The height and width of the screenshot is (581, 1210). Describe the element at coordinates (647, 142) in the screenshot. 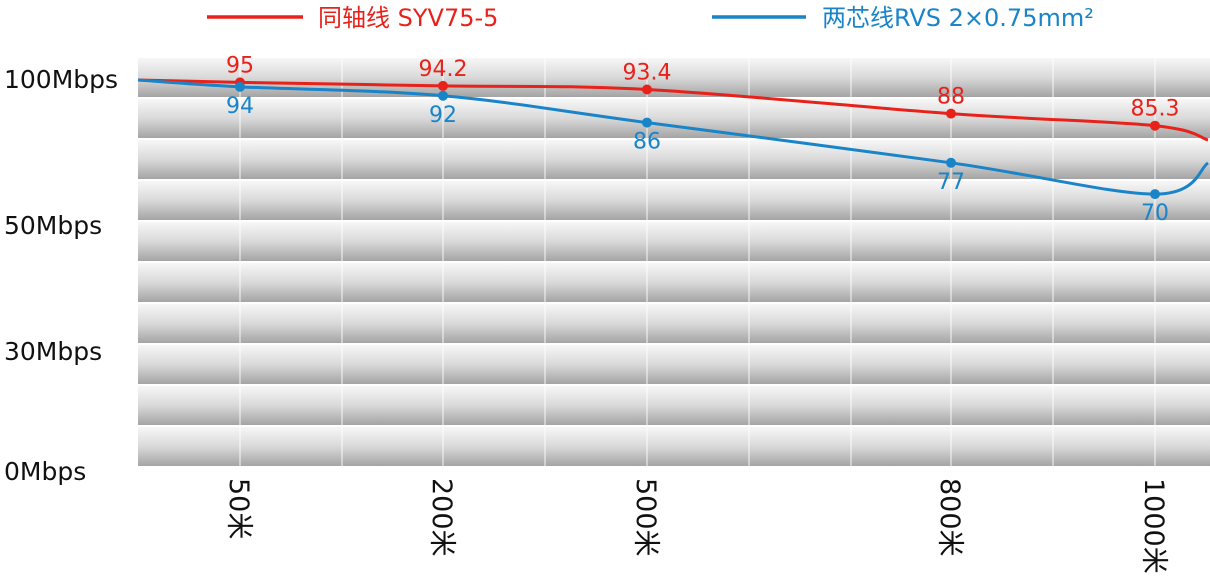

I see `data-label: 86` at that location.